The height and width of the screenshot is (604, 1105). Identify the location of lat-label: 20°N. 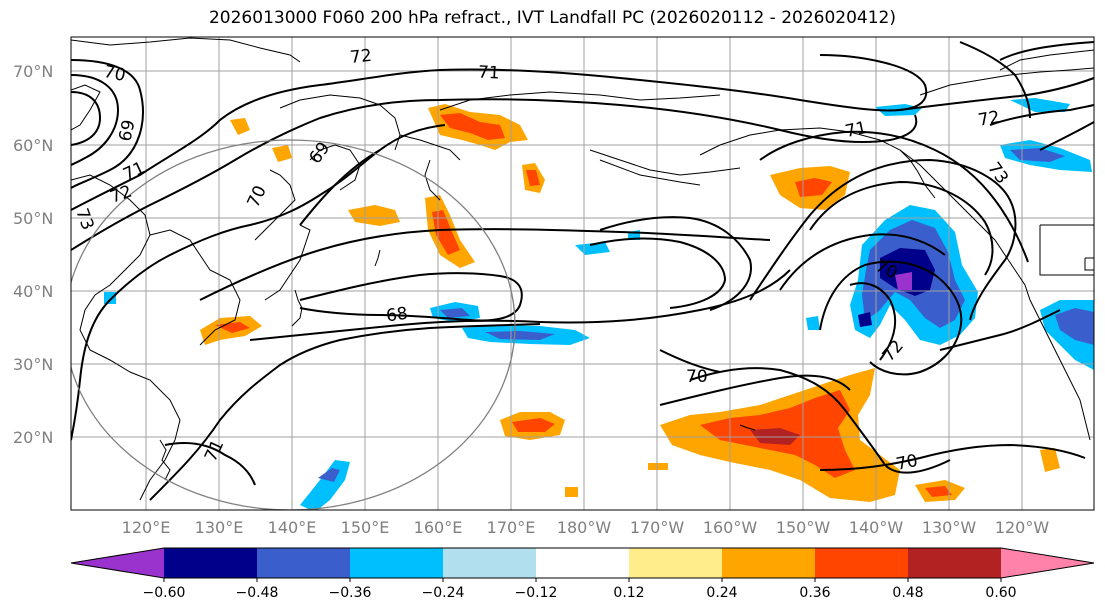
(33, 437).